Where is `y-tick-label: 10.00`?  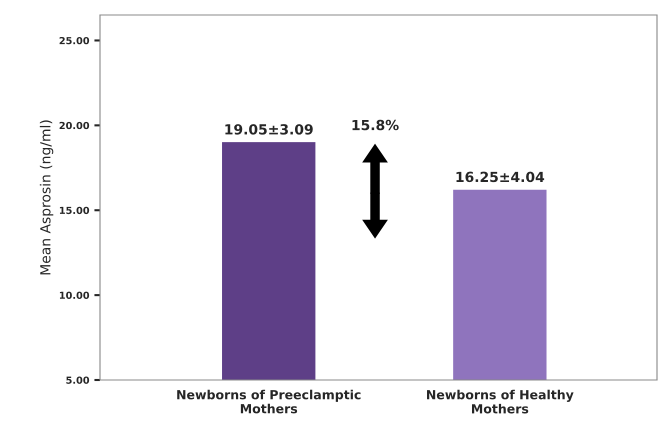
y-tick-label: 10.00 is located at coordinates (75, 295).